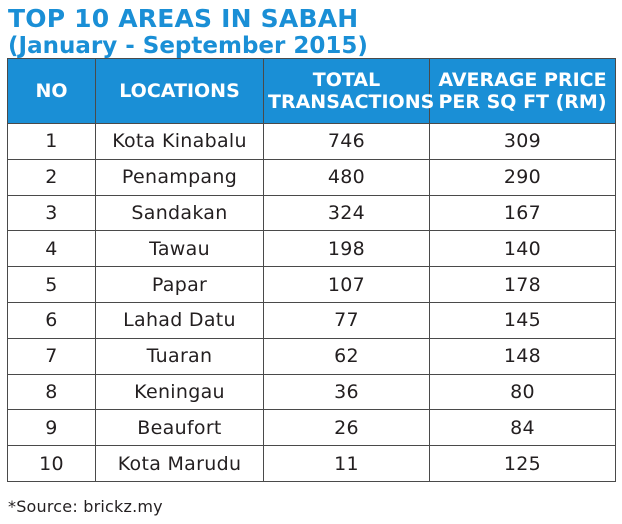 This screenshot has width=622, height=524. What do you see at coordinates (179, 284) in the screenshot?
I see `cell-location: Papar` at bounding box center [179, 284].